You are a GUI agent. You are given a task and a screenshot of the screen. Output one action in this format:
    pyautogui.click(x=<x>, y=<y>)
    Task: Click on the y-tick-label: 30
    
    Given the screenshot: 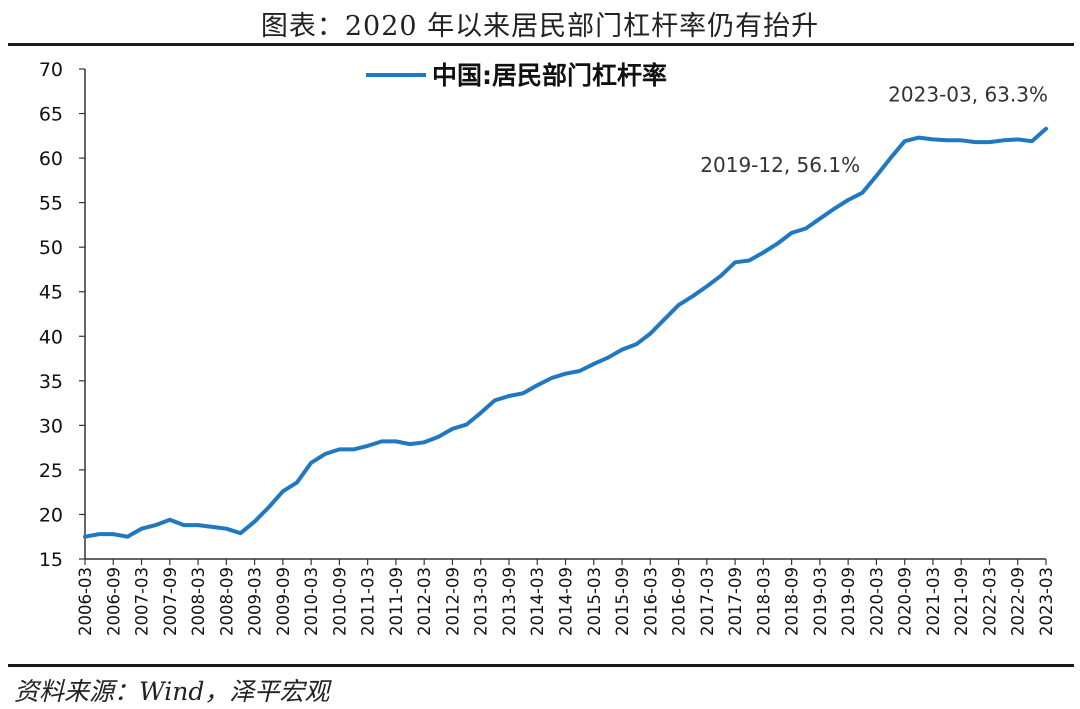 What is the action you would take?
    pyautogui.click(x=51, y=426)
    